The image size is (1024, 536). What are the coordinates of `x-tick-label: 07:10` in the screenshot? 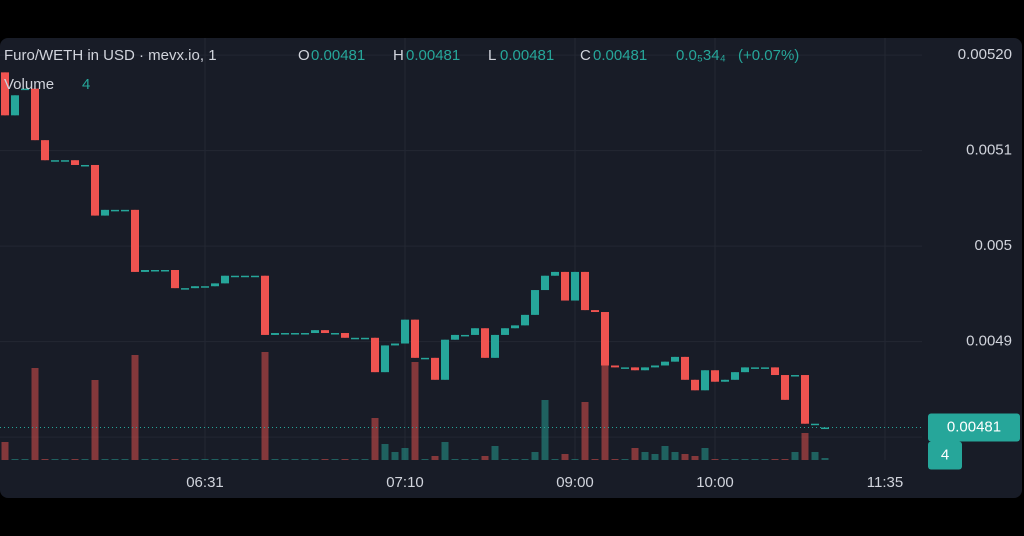 It's located at (405, 482).